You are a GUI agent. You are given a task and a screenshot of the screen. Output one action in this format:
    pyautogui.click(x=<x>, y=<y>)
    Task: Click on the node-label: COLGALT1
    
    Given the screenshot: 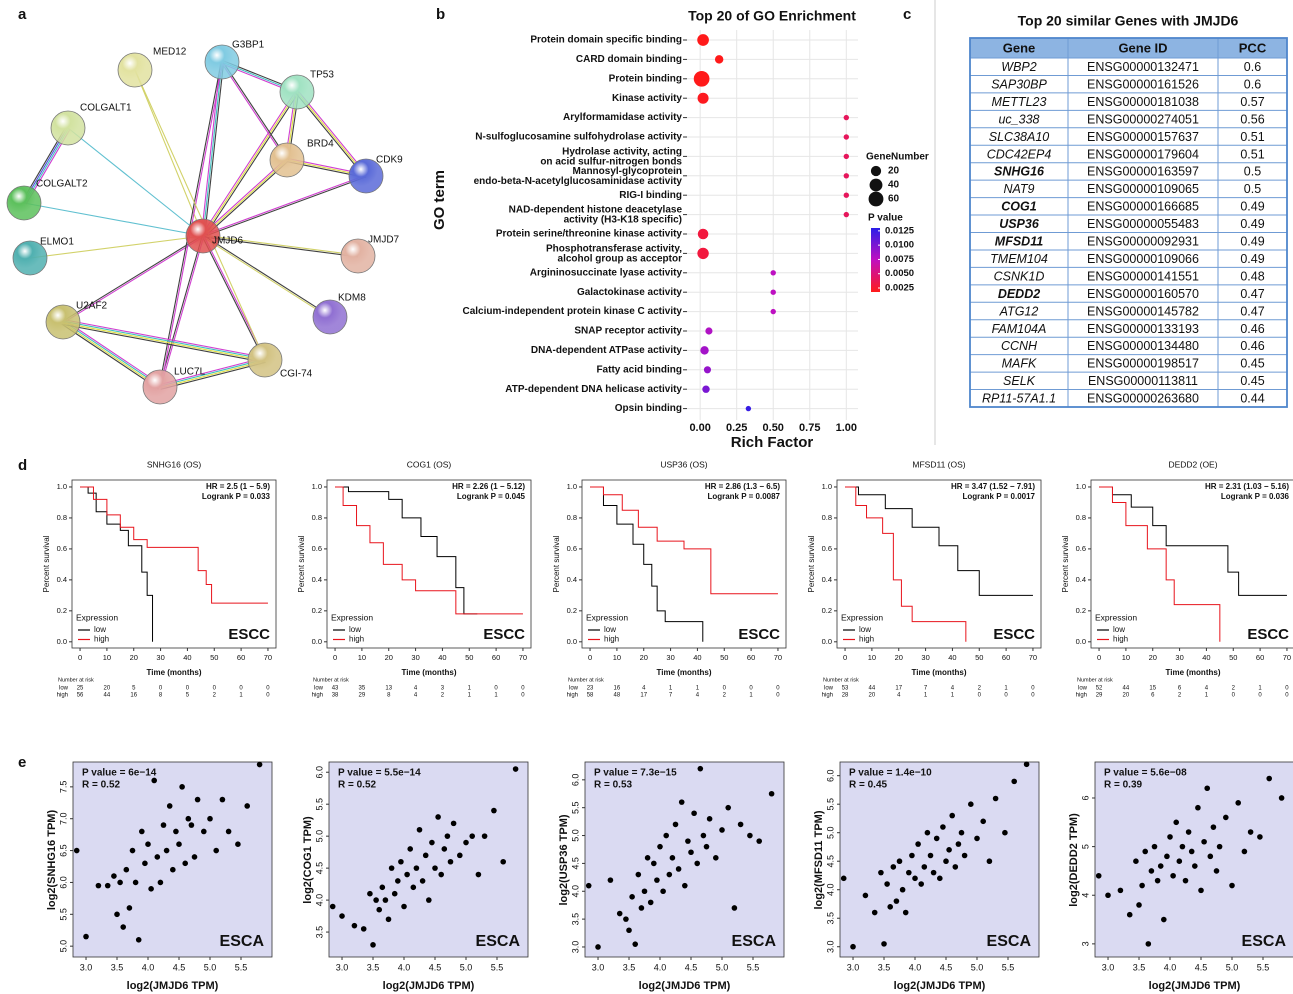 What is the action you would take?
    pyautogui.click(x=106, y=108)
    